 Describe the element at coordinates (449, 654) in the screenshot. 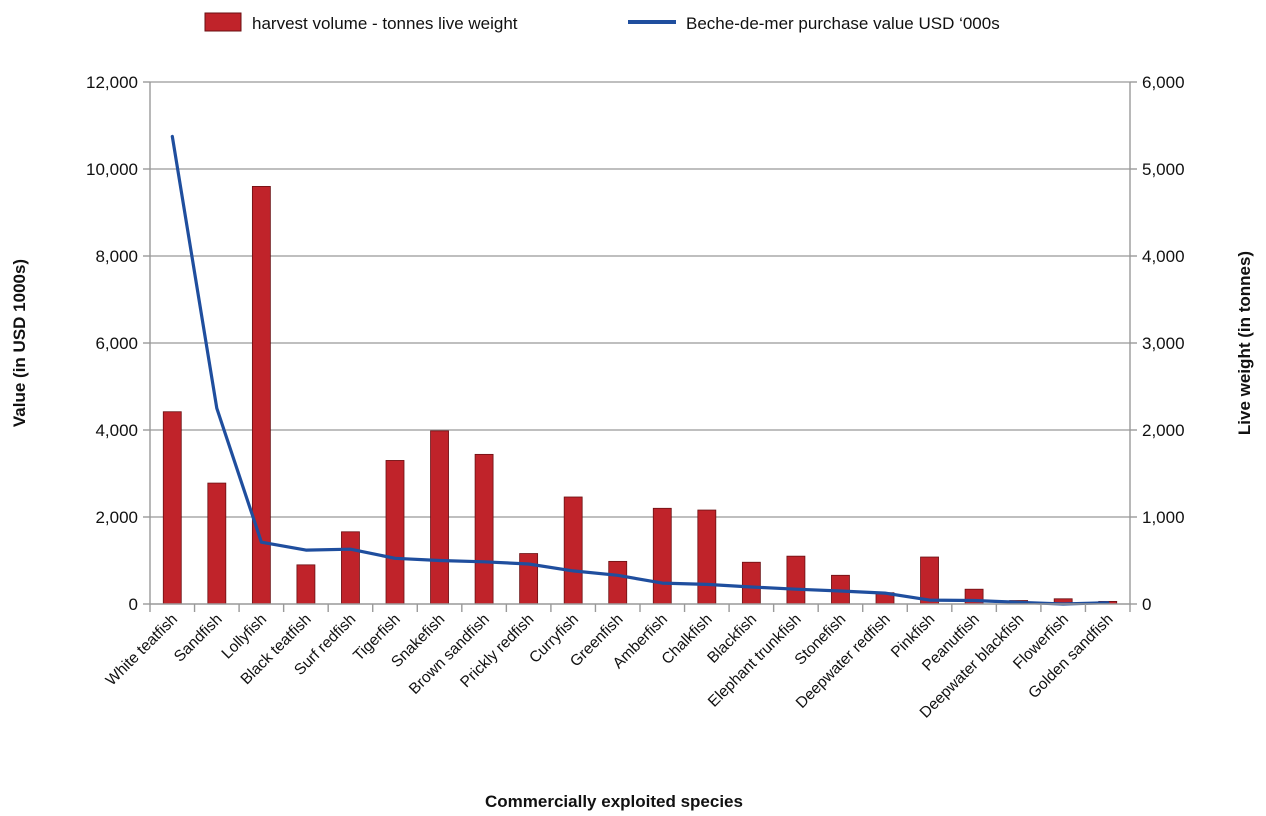

I see `category-label: Brown sandfish` at that location.